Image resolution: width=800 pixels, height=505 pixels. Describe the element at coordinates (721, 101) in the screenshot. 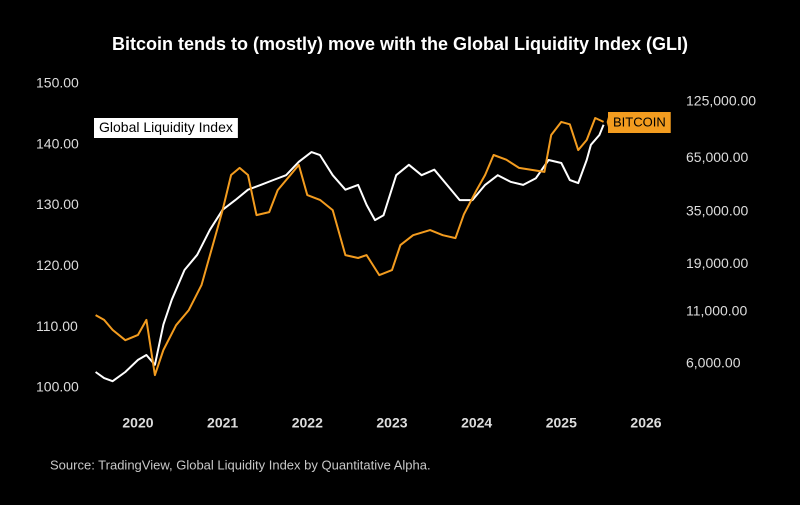

I see `y2-tick-label: 125,000.00` at that location.